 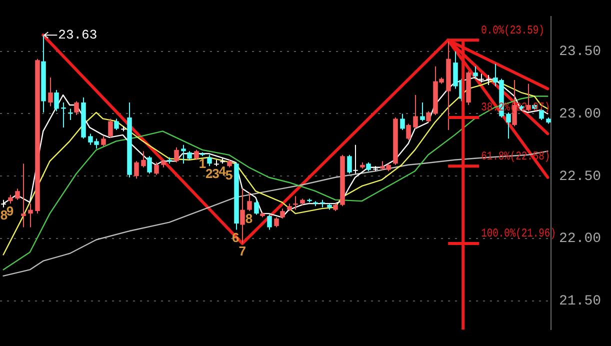 What do you see at coordinates (518, 235) in the screenshot?
I see `ref-line-label: 100.0%(21.96)` at bounding box center [518, 235].